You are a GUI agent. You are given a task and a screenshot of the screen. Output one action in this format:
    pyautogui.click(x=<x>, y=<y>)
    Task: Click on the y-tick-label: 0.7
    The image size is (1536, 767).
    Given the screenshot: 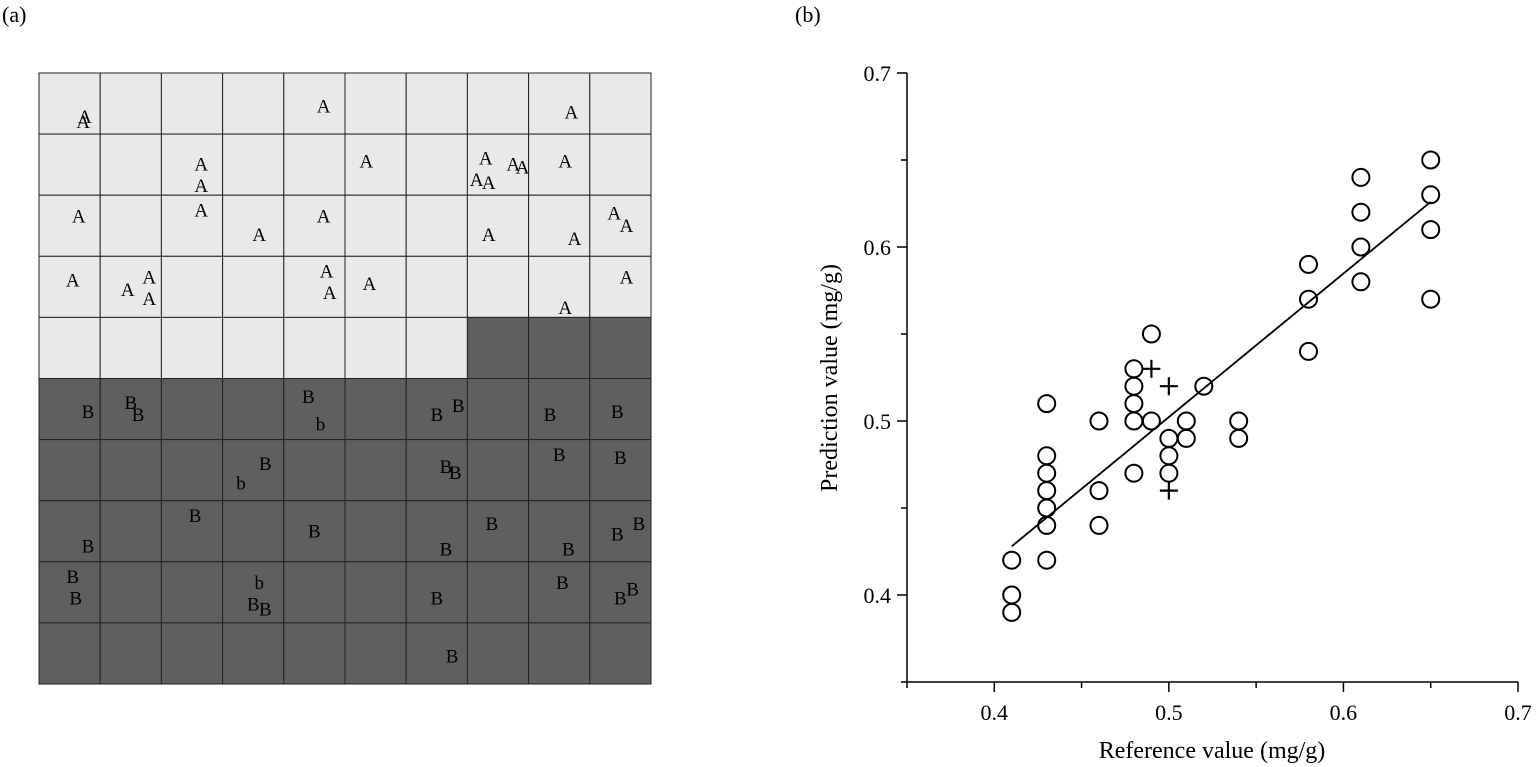 What is the action you would take?
    pyautogui.click(x=878, y=73)
    